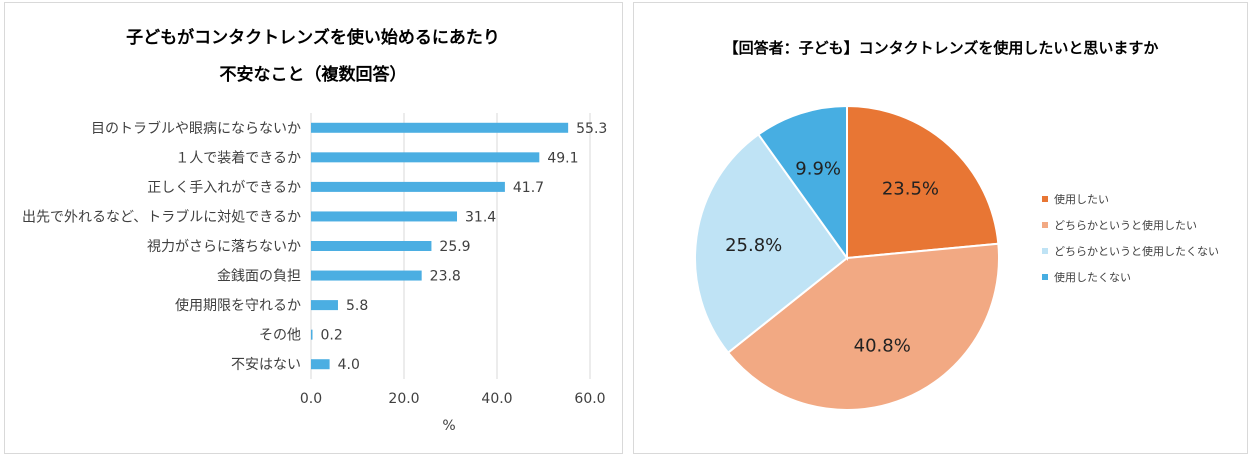 The image size is (1252, 459). Describe the element at coordinates (910, 188) in the screenshot. I see `pie-slice-label: 23.5%` at that location.